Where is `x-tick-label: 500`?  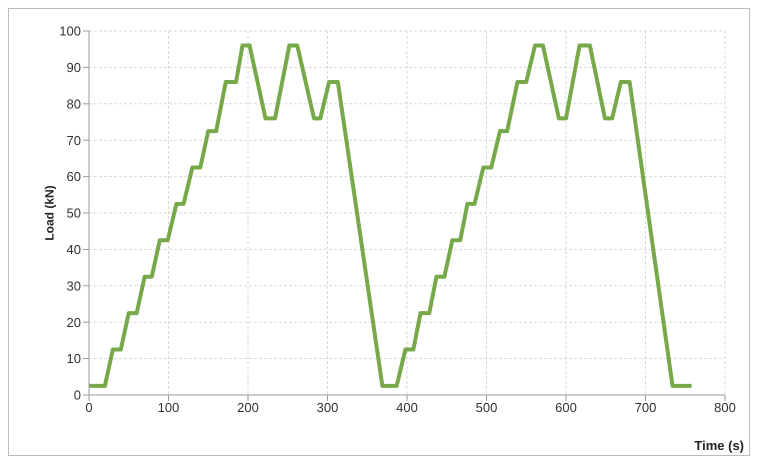 x-tick-label: 500 is located at coordinates (487, 408).